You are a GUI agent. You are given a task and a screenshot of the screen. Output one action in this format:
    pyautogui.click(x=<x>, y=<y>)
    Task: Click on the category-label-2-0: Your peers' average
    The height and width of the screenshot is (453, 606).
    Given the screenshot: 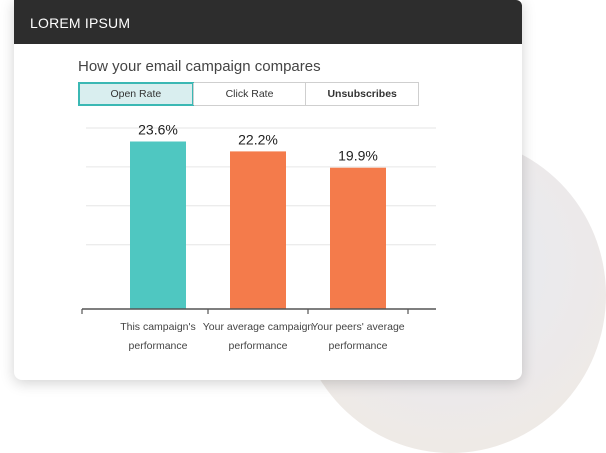 What is the action you would take?
    pyautogui.click(x=357, y=327)
    